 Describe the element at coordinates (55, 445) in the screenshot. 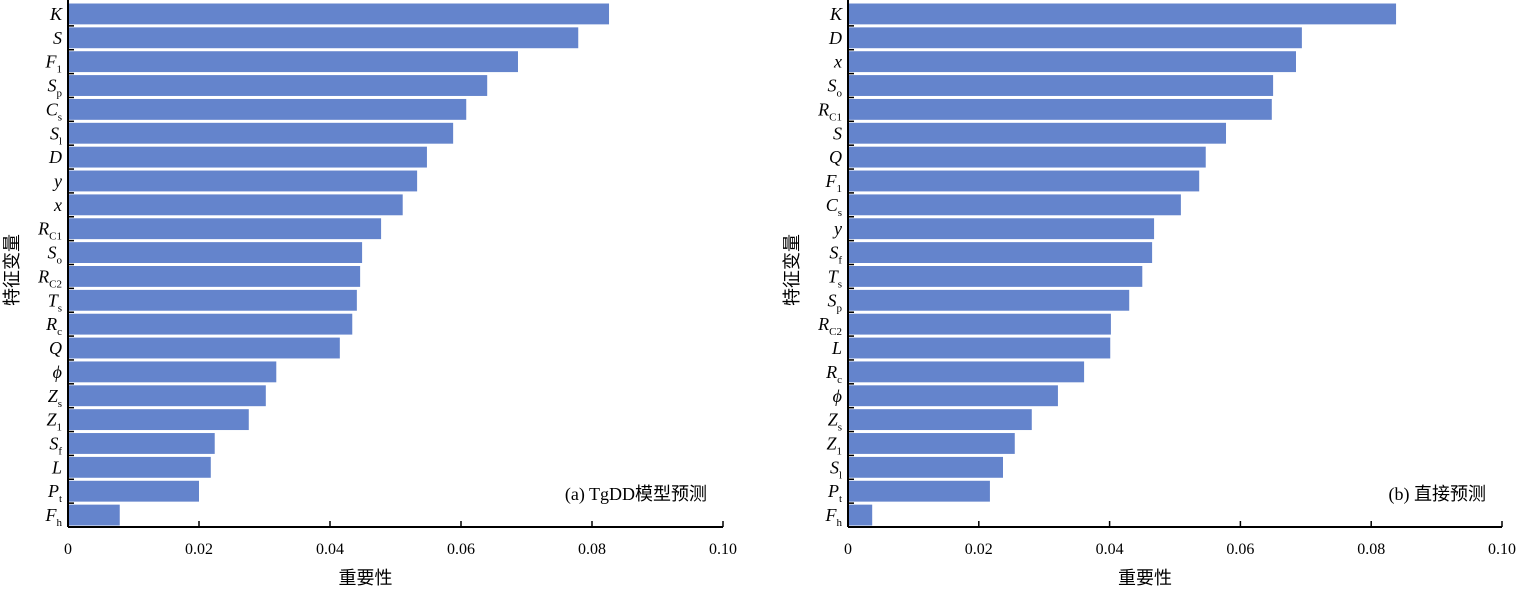

I see `y-tick-label: Sf` at that location.